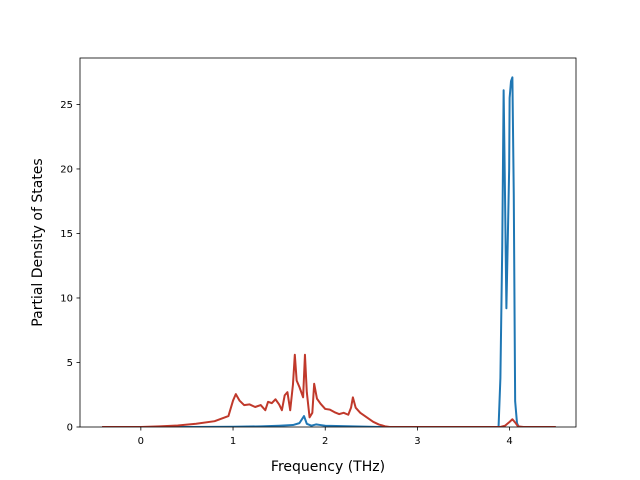 This screenshot has height=480, width=640. What do you see at coordinates (233, 441) in the screenshot?
I see `x-tick-label: 1` at bounding box center [233, 441].